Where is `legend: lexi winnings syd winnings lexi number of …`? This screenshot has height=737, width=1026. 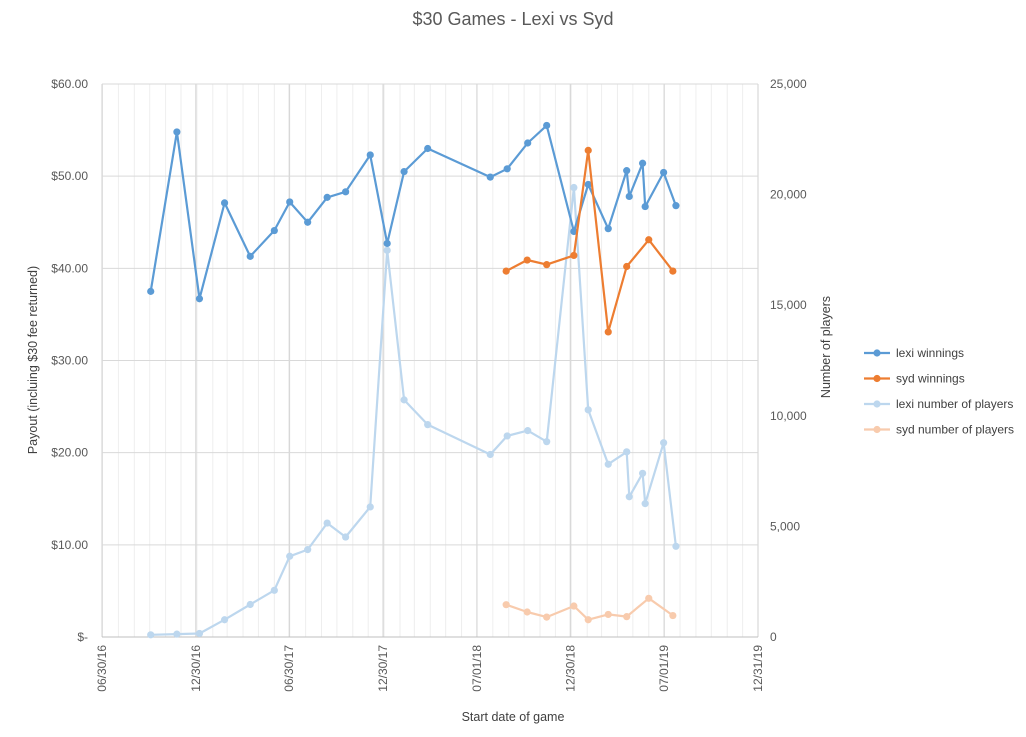 legend: lexi winnings syd winnings lexi number of … is located at coordinates (939, 391).